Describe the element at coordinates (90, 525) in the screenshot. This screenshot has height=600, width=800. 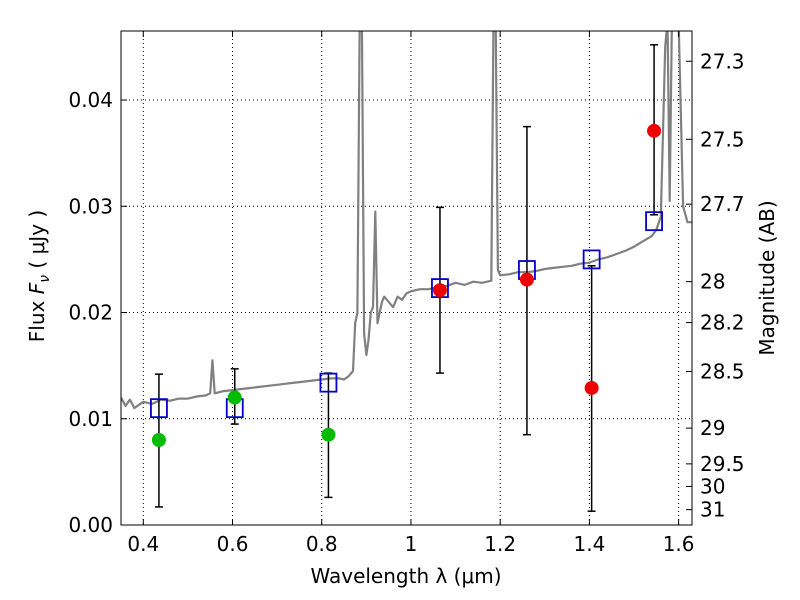
I see `y-tick-label: 0.00` at that location.